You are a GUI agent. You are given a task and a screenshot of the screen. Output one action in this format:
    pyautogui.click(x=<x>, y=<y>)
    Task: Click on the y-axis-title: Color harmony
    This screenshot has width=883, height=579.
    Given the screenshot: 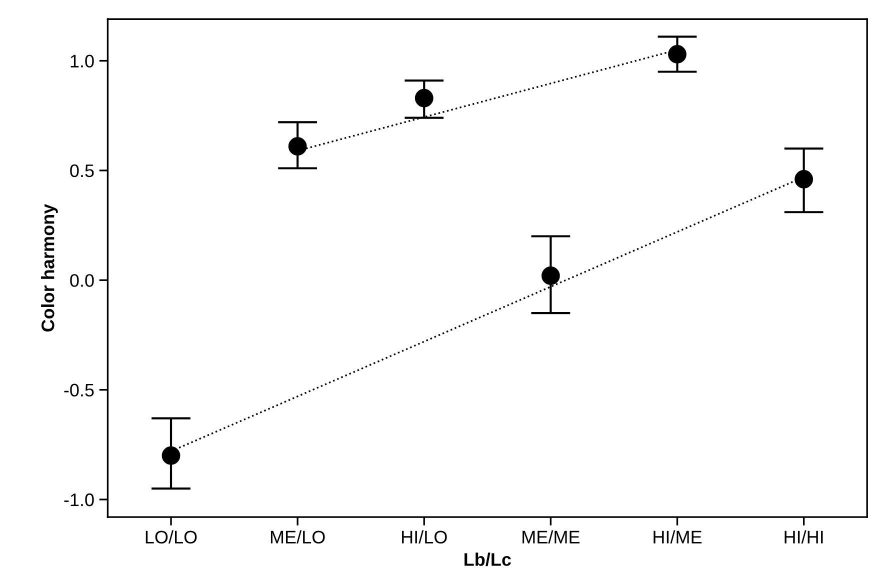 What is the action you would take?
    pyautogui.click(x=49, y=268)
    